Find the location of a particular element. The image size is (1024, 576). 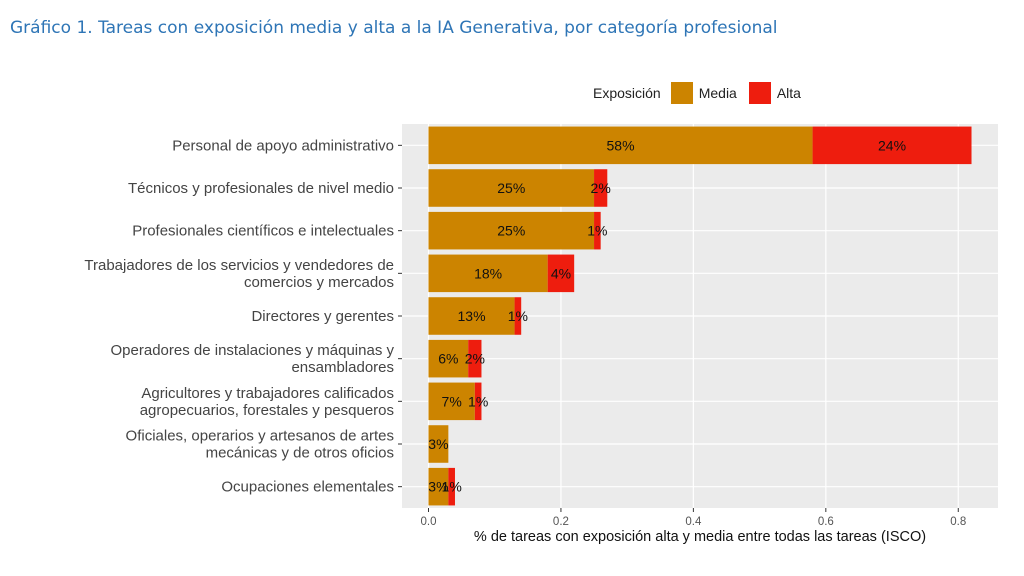

data-label-media: 7% is located at coordinates (452, 401).